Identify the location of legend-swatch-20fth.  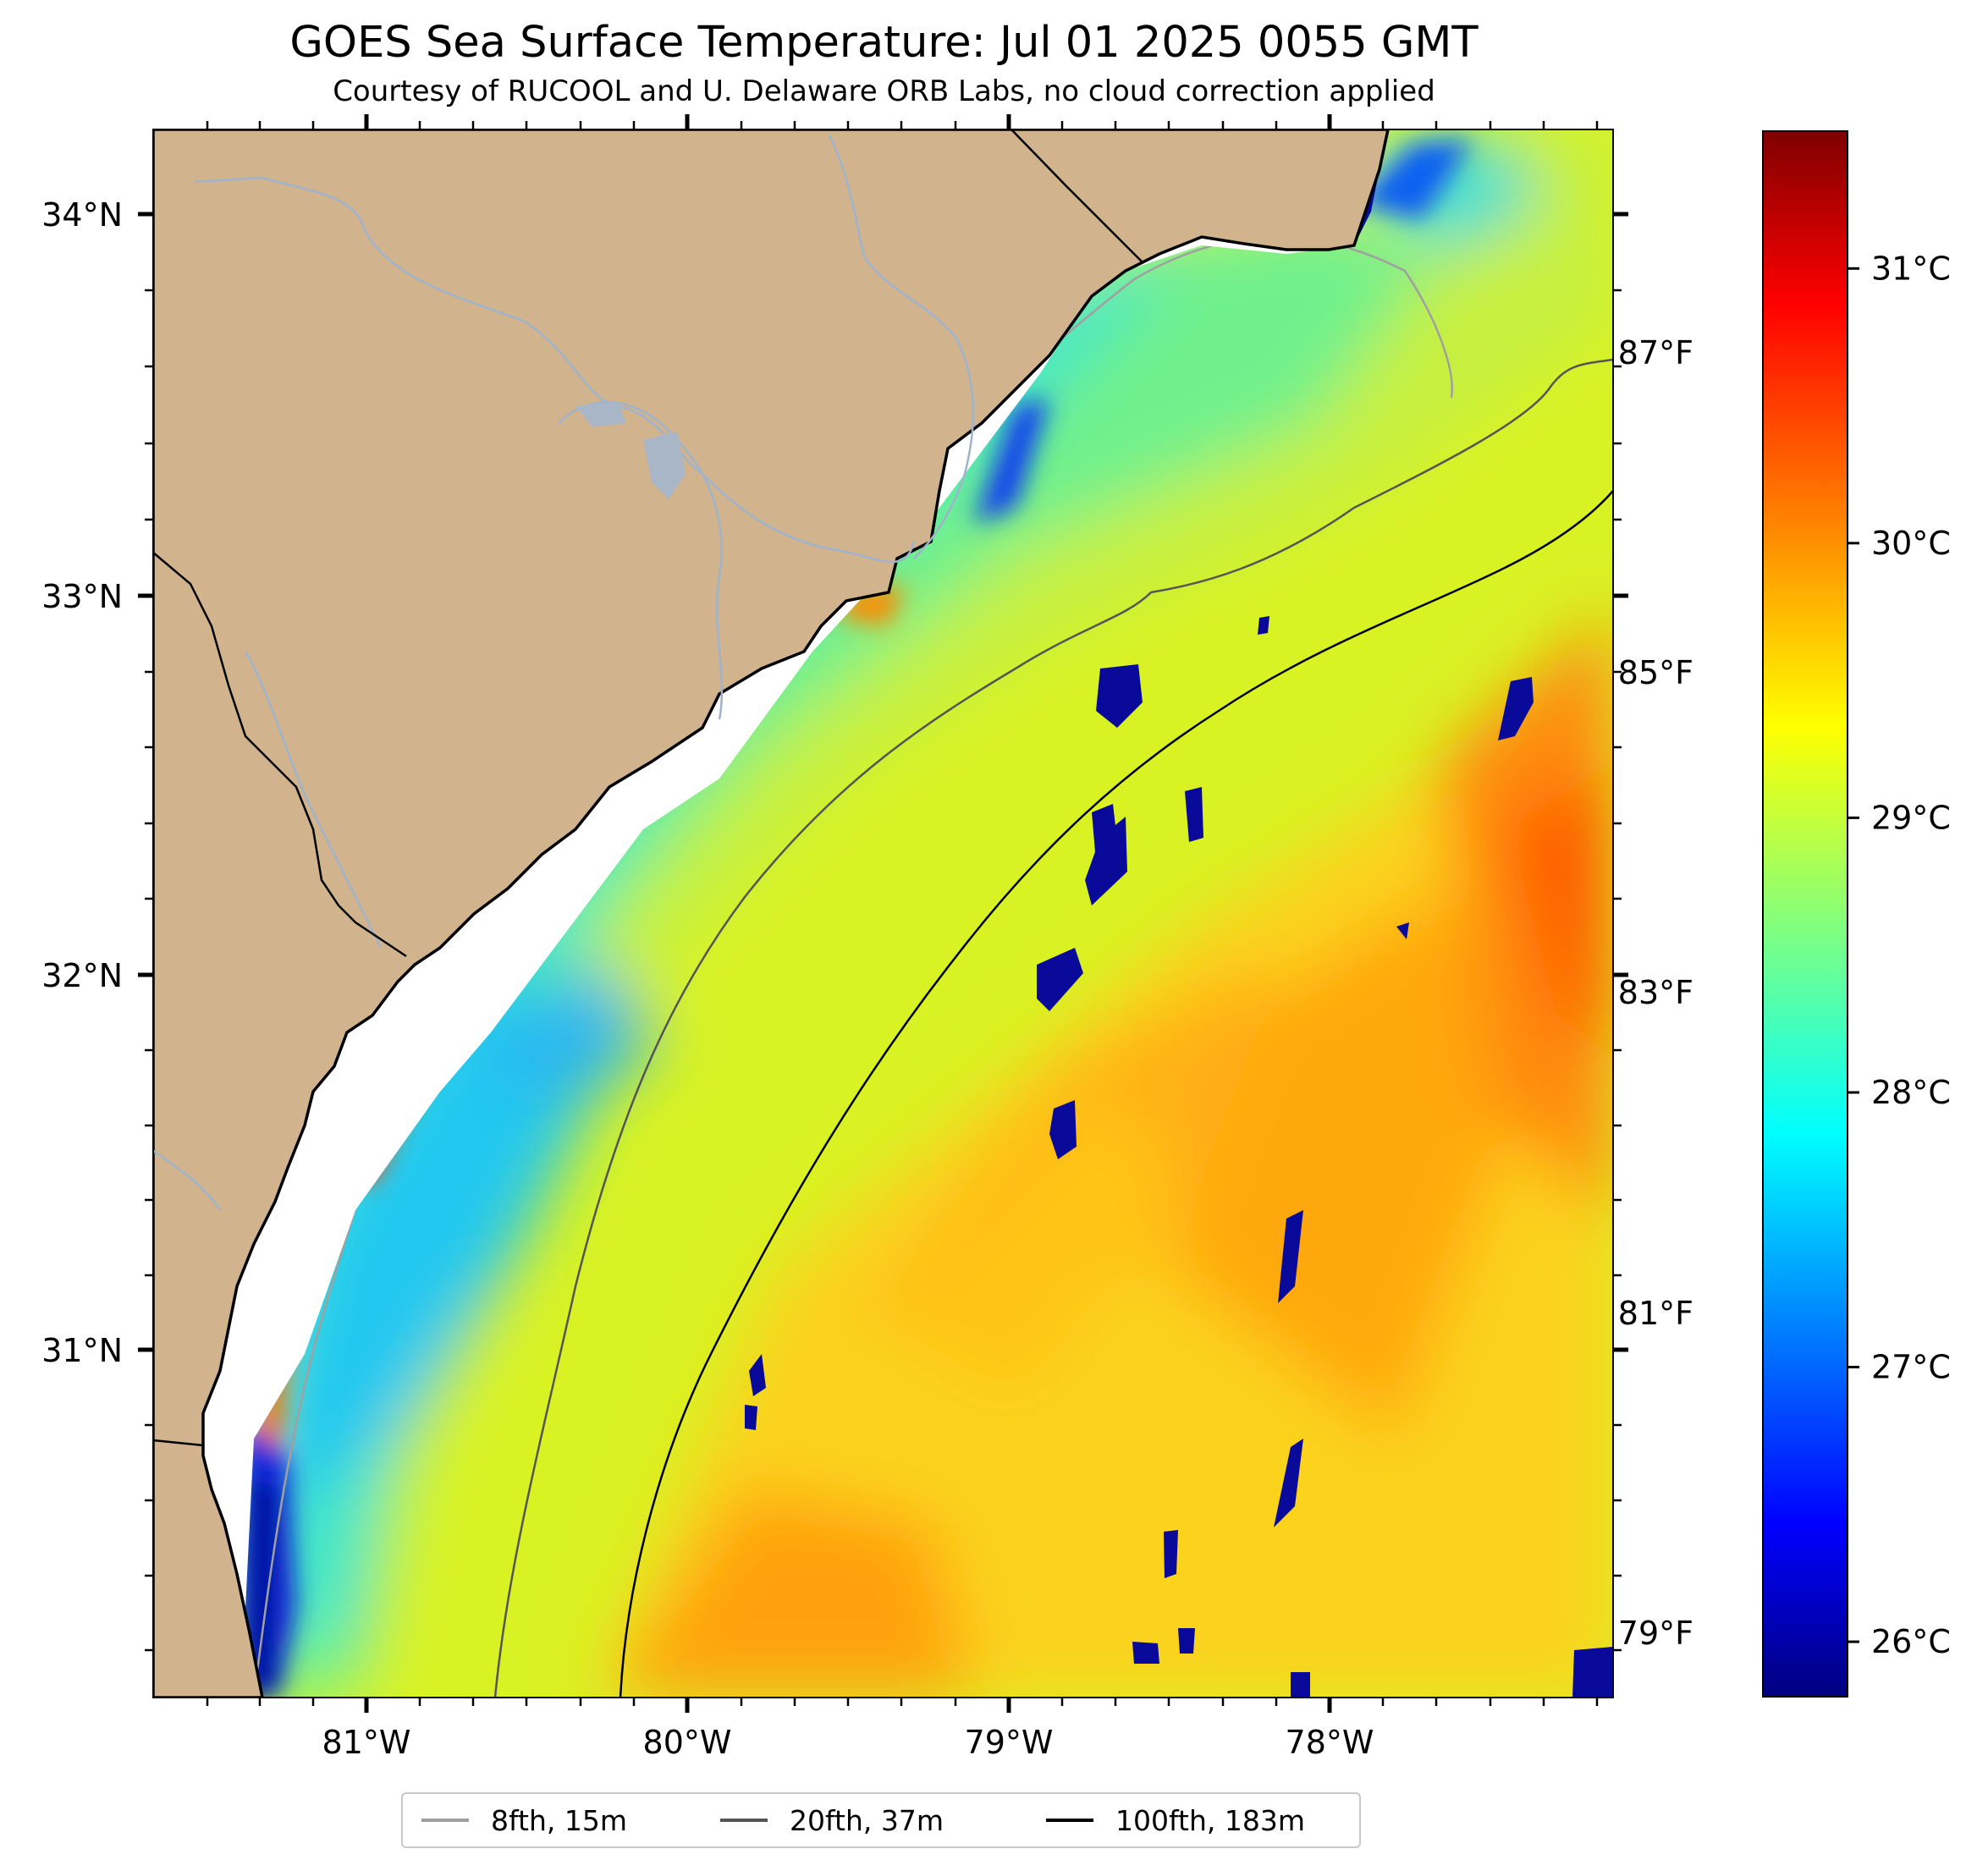
(744, 1821).